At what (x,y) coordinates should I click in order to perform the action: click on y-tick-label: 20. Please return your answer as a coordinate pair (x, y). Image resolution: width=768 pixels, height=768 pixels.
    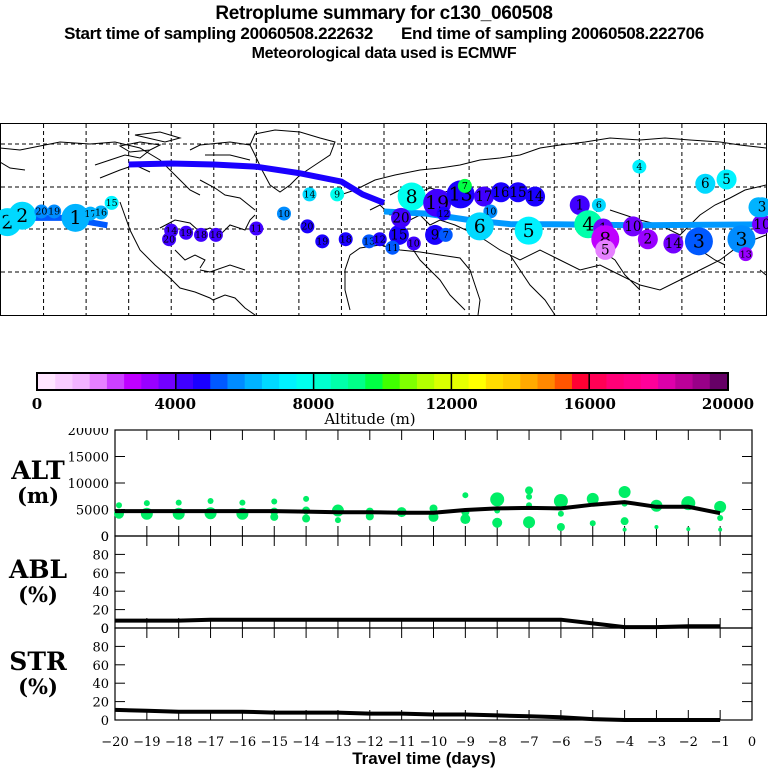
    Looking at the image, I should click on (100, 611).